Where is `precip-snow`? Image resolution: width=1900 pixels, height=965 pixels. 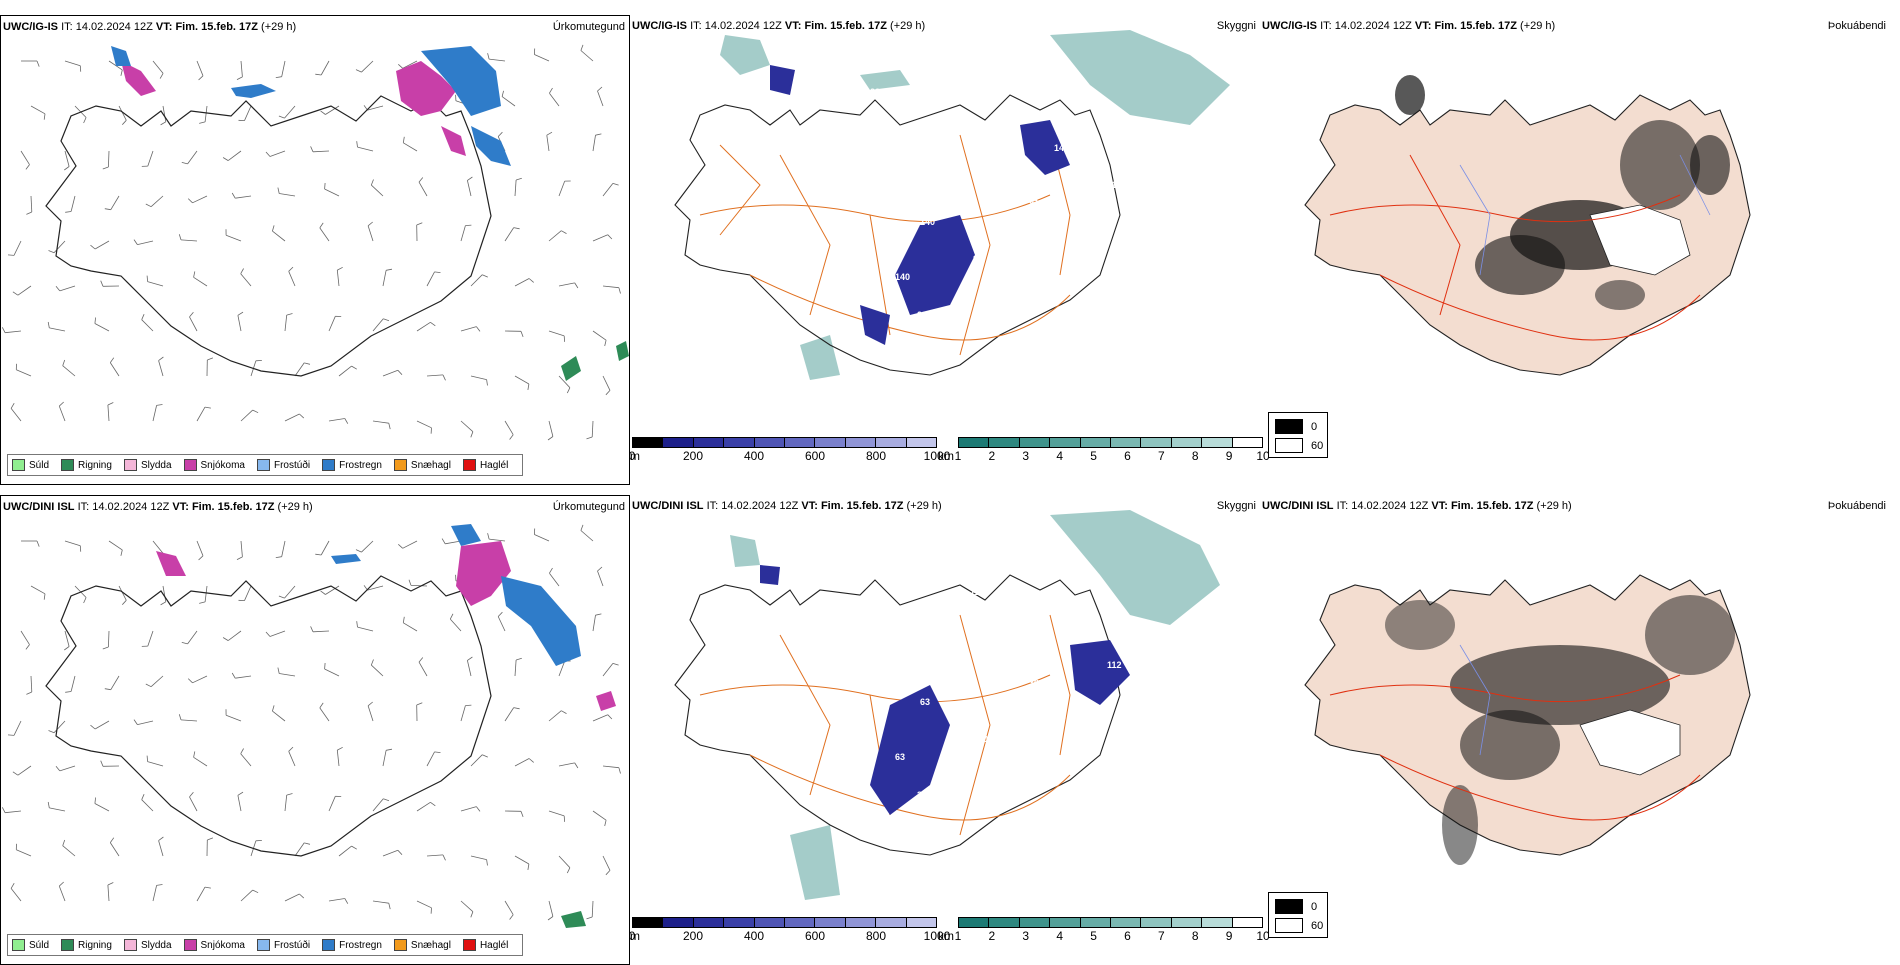 precip-snow is located at coordinates (293, 108).